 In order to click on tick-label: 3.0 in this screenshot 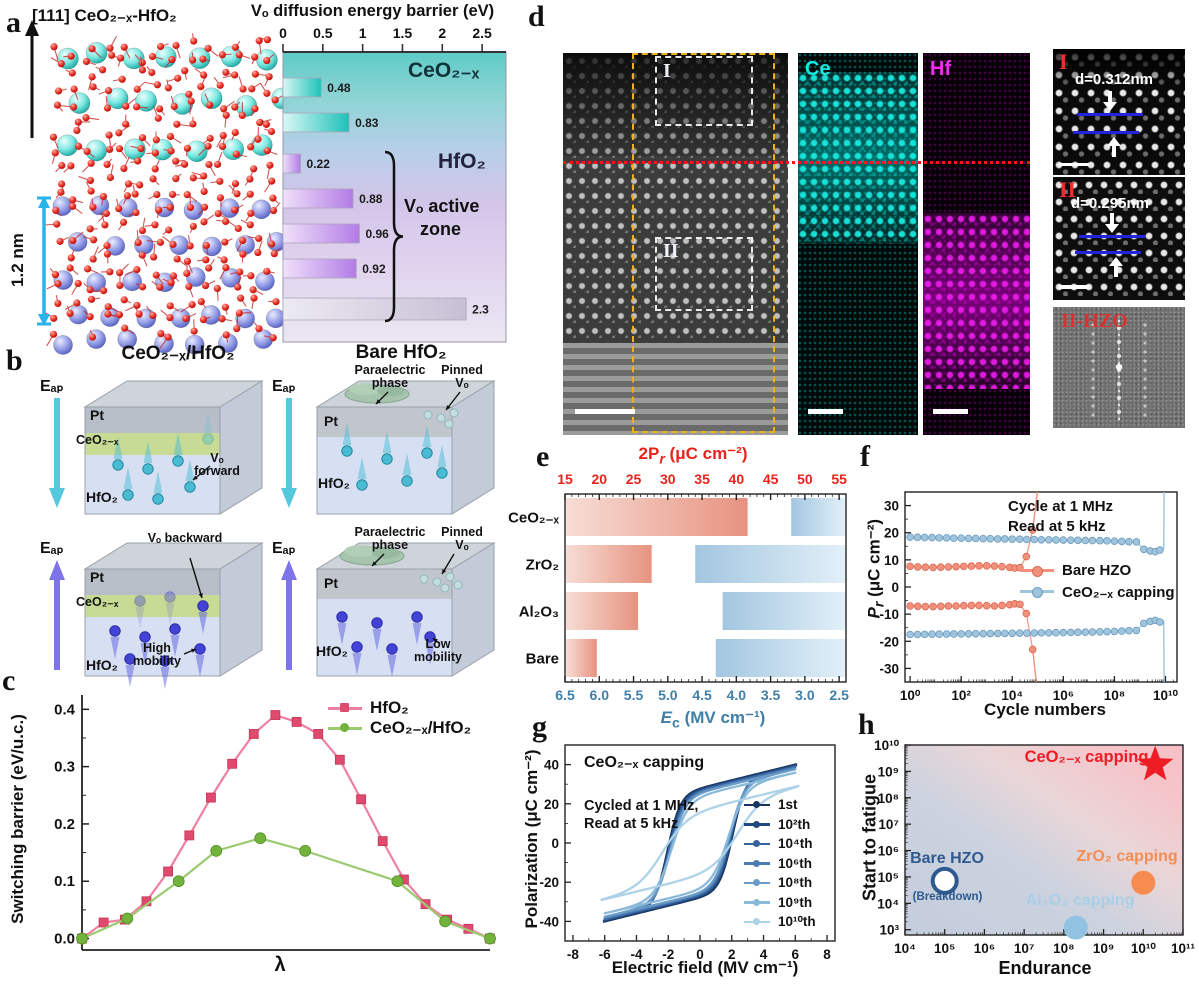, I will do `click(805, 695)`.